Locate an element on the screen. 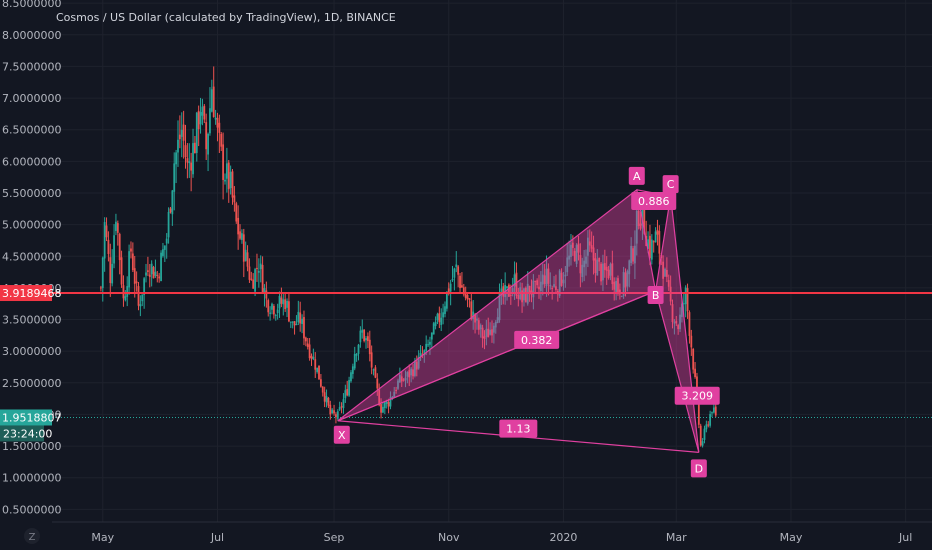 Image resolution: width=932 pixels, height=550 pixels. pattern-point-box is located at coordinates (655, 295).